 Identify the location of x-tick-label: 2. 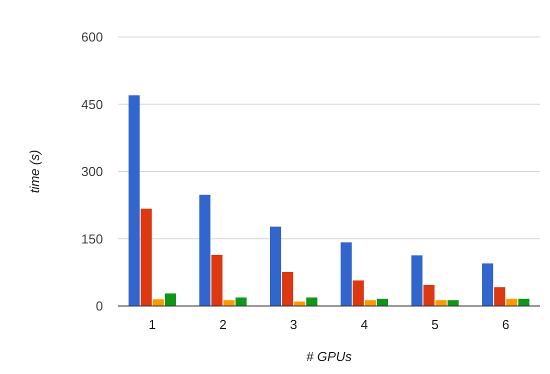
(223, 324).